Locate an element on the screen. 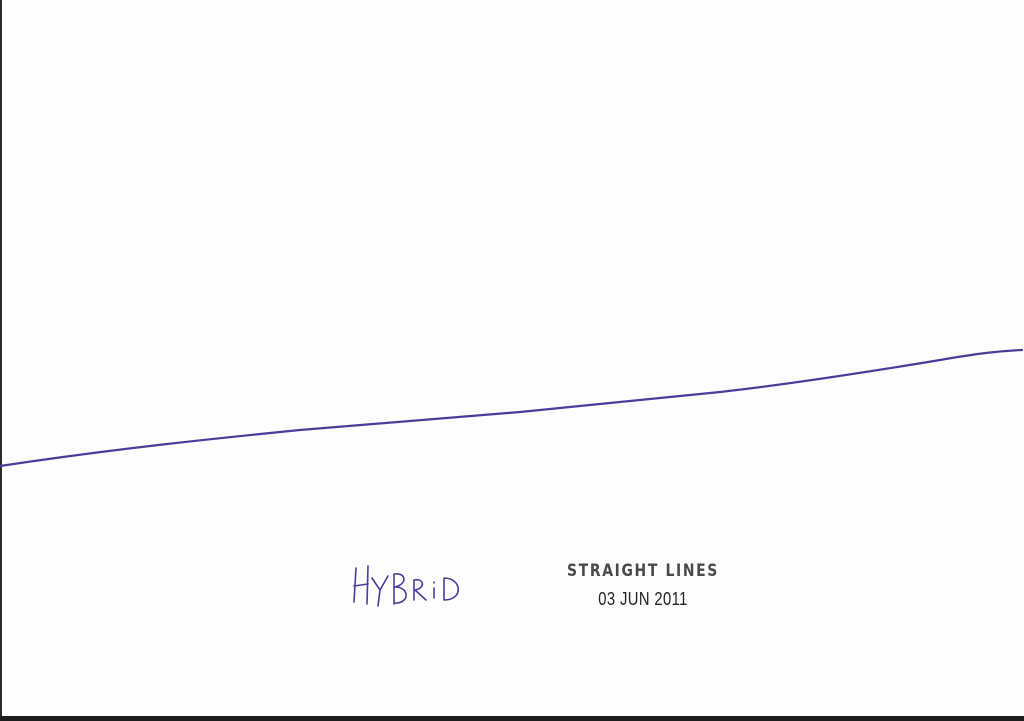 This screenshot has height=721, width=1024. sheet-bottom-edge is located at coordinates (512, 718).